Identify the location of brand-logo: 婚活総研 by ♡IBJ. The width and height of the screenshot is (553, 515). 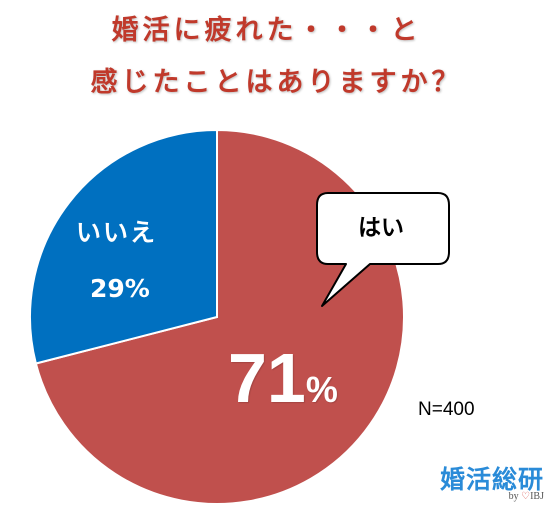
(495, 485).